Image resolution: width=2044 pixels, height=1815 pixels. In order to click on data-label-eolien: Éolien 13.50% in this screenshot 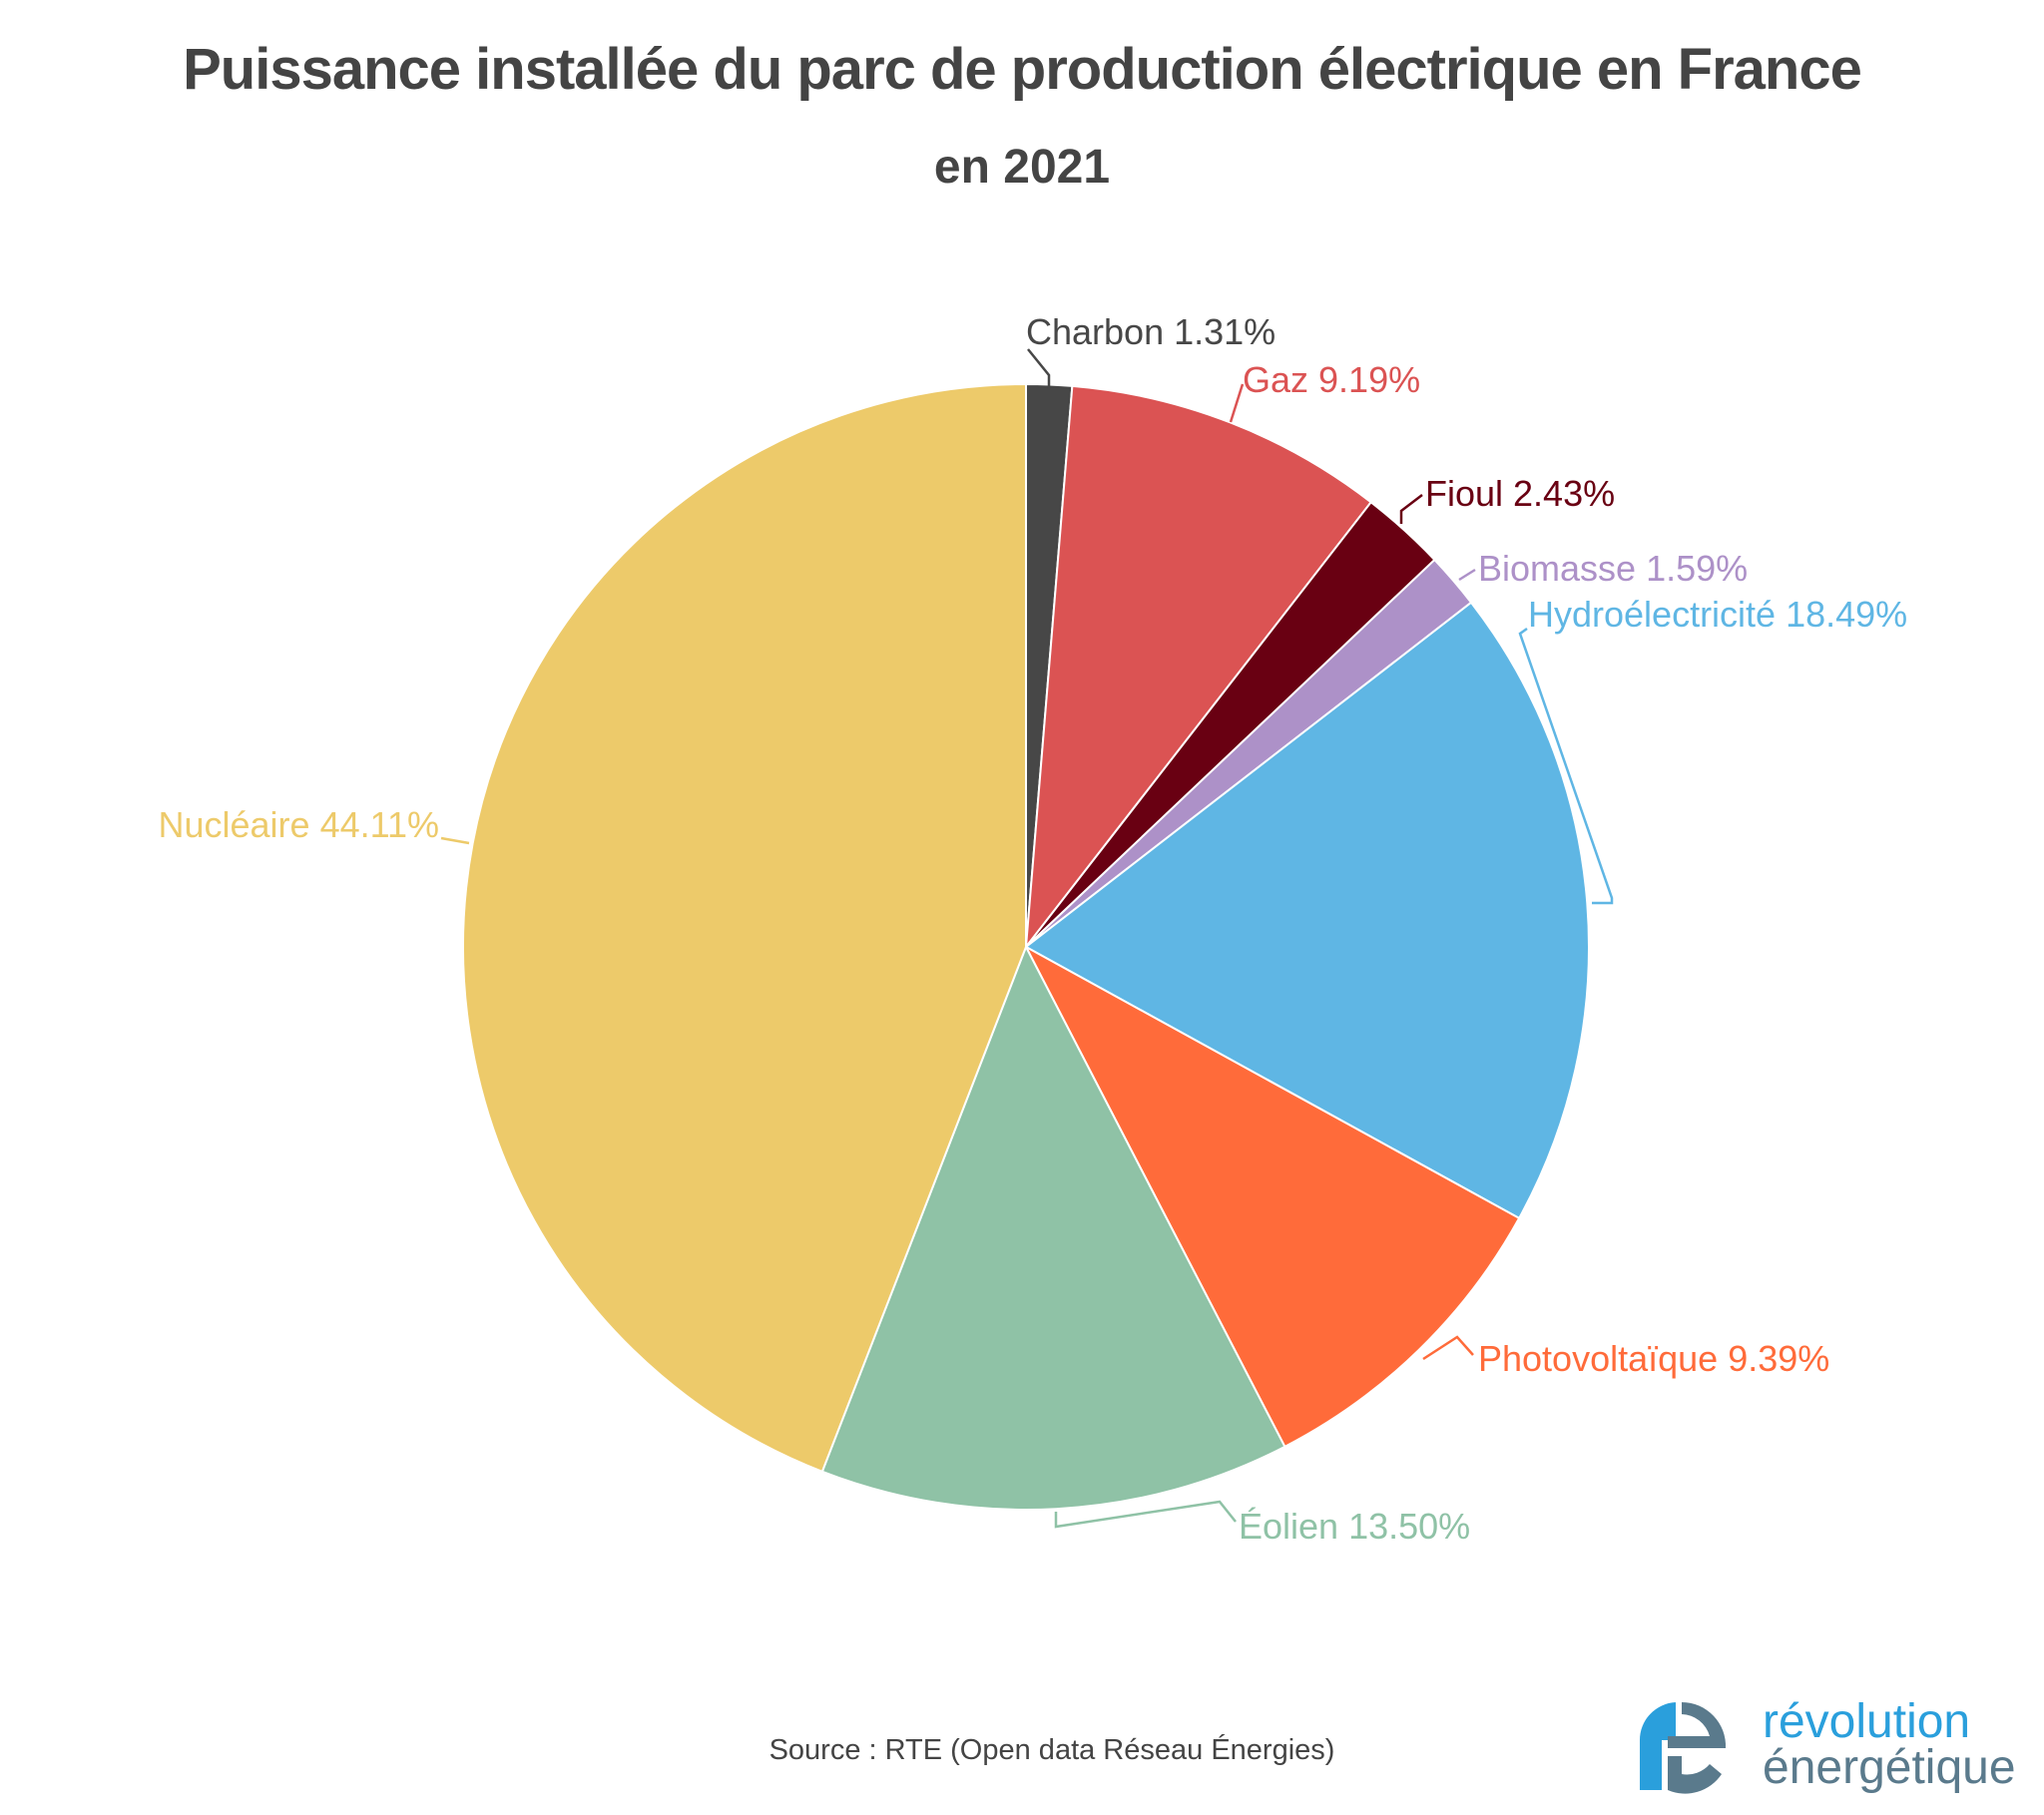, I will do `click(1355, 1526)`.